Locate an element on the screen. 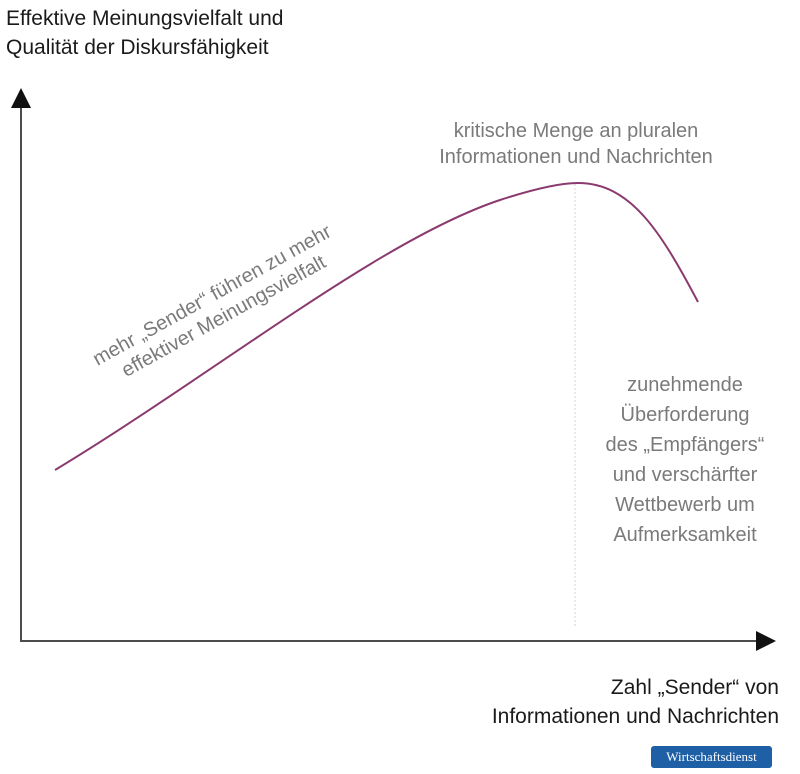 This screenshot has width=800, height=774. y-axis-arrowhead is located at coordinates (21, 98).